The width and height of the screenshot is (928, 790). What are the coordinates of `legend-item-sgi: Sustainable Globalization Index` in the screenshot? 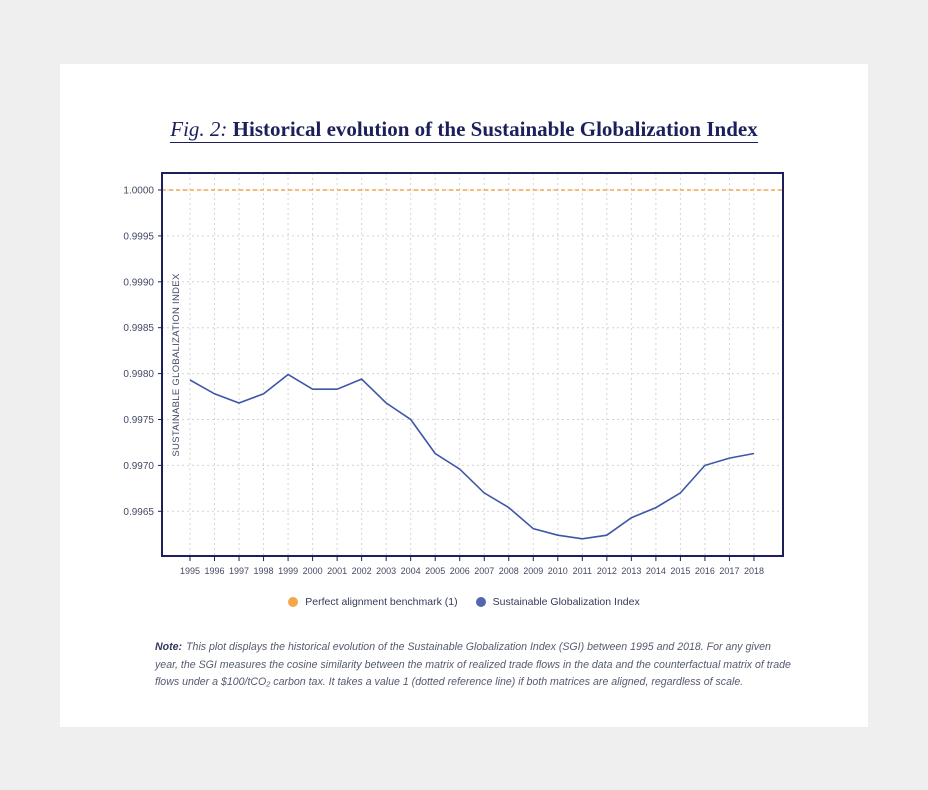 It's located at (557, 602).